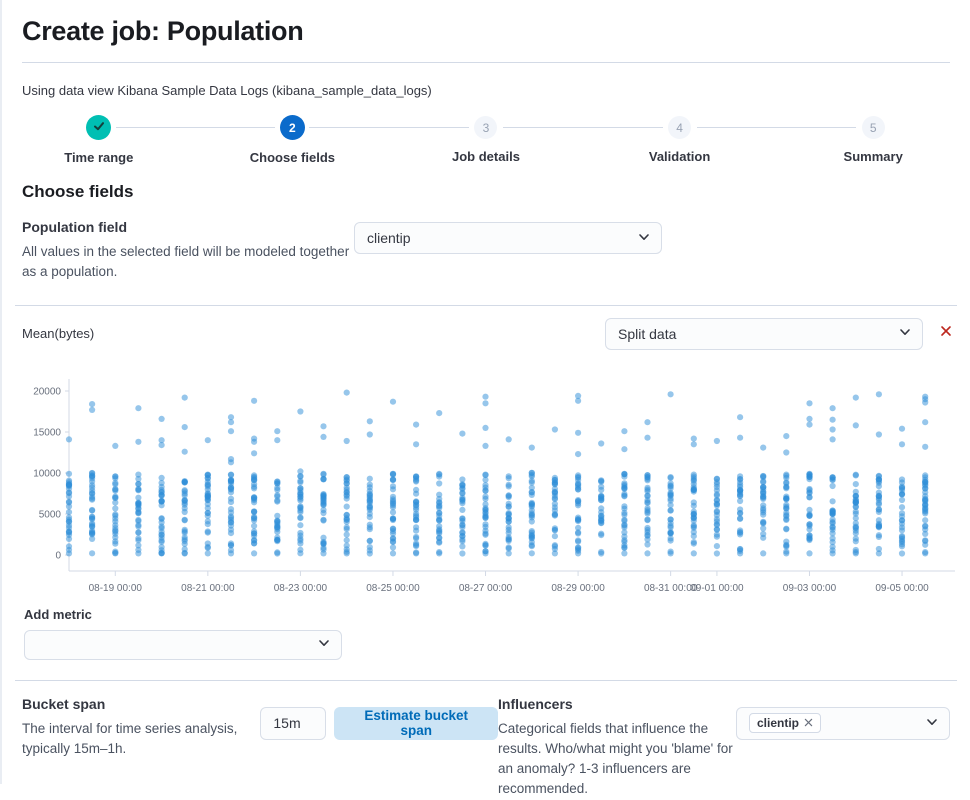 This screenshot has width=970, height=800. I want to click on influencer-tag-clientip: clientip, so click(785, 723).